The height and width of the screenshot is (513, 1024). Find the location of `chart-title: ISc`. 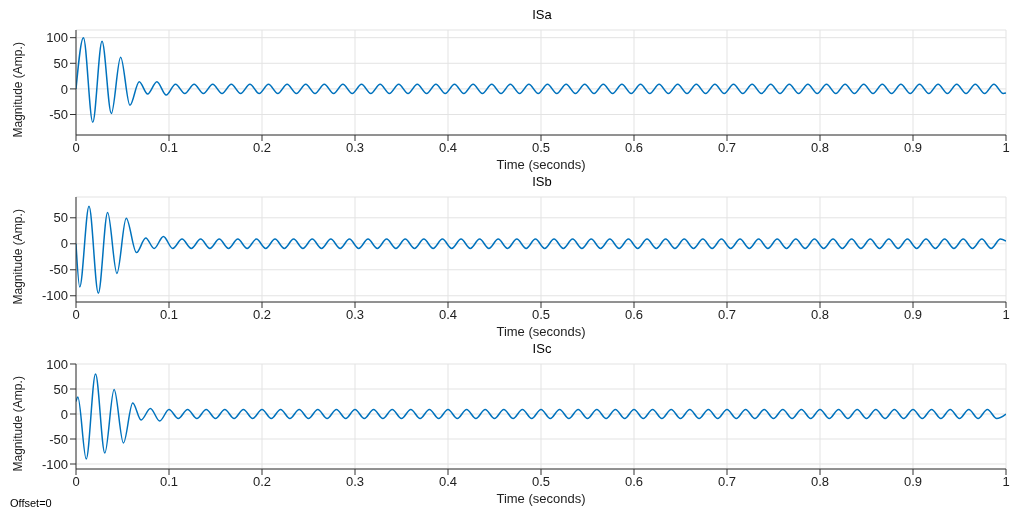

chart-title: ISc is located at coordinates (542, 348).